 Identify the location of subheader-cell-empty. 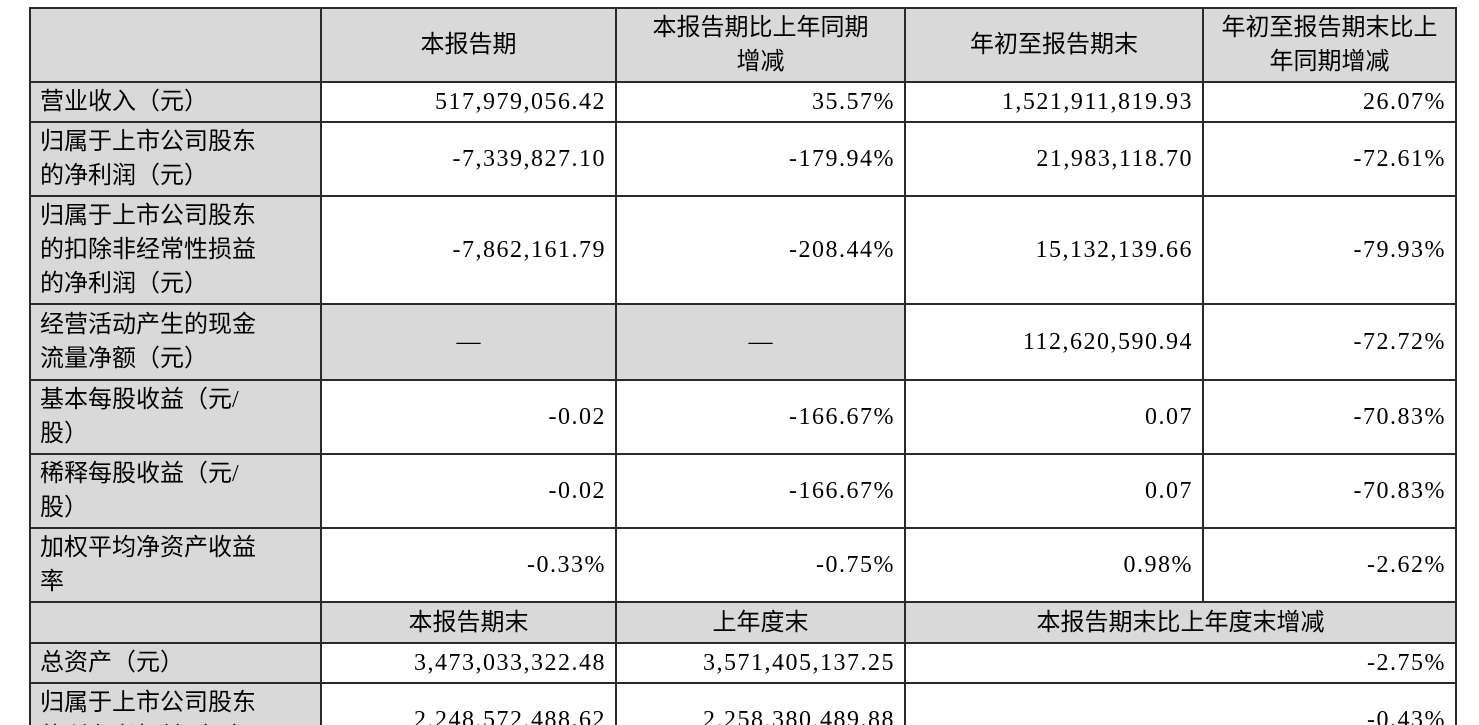
(175, 622).